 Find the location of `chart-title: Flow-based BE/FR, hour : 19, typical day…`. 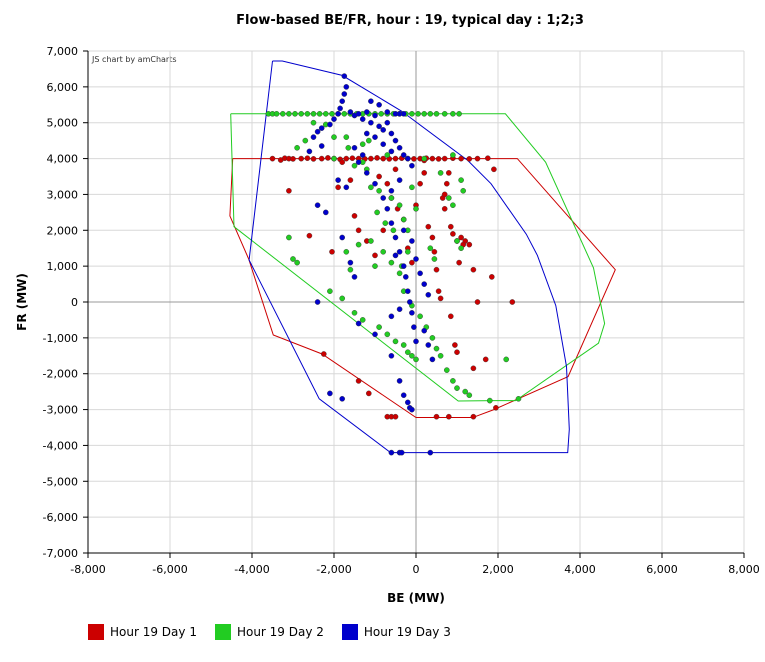

chart-title: Flow-based BE/FR, hour : 19, typical day… is located at coordinates (410, 20).